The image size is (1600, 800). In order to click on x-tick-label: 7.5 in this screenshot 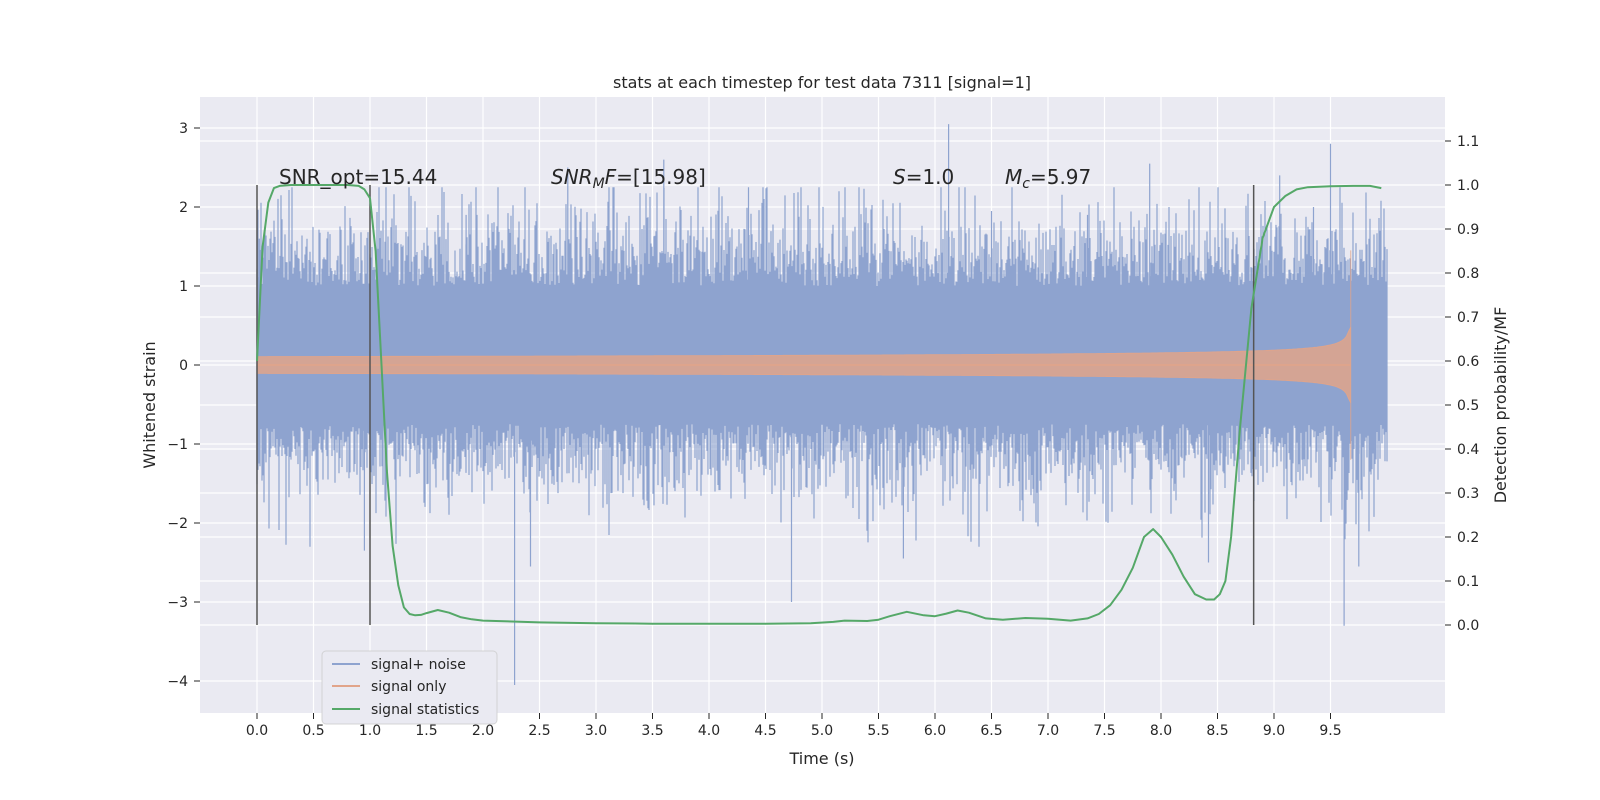, I will do `click(1104, 731)`.